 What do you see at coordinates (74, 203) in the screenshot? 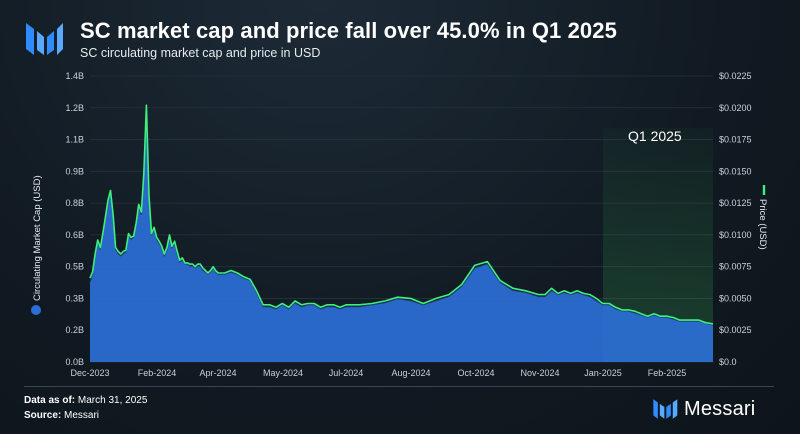
I see `y-left-tick-label: 0.8B` at bounding box center [74, 203].